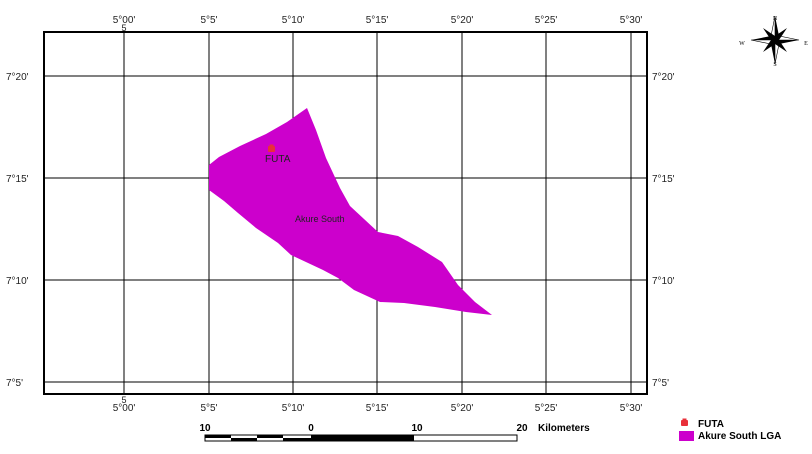  Describe the element at coordinates (124, 20) in the screenshot. I see `lon-label-top: 5°00'` at that location.